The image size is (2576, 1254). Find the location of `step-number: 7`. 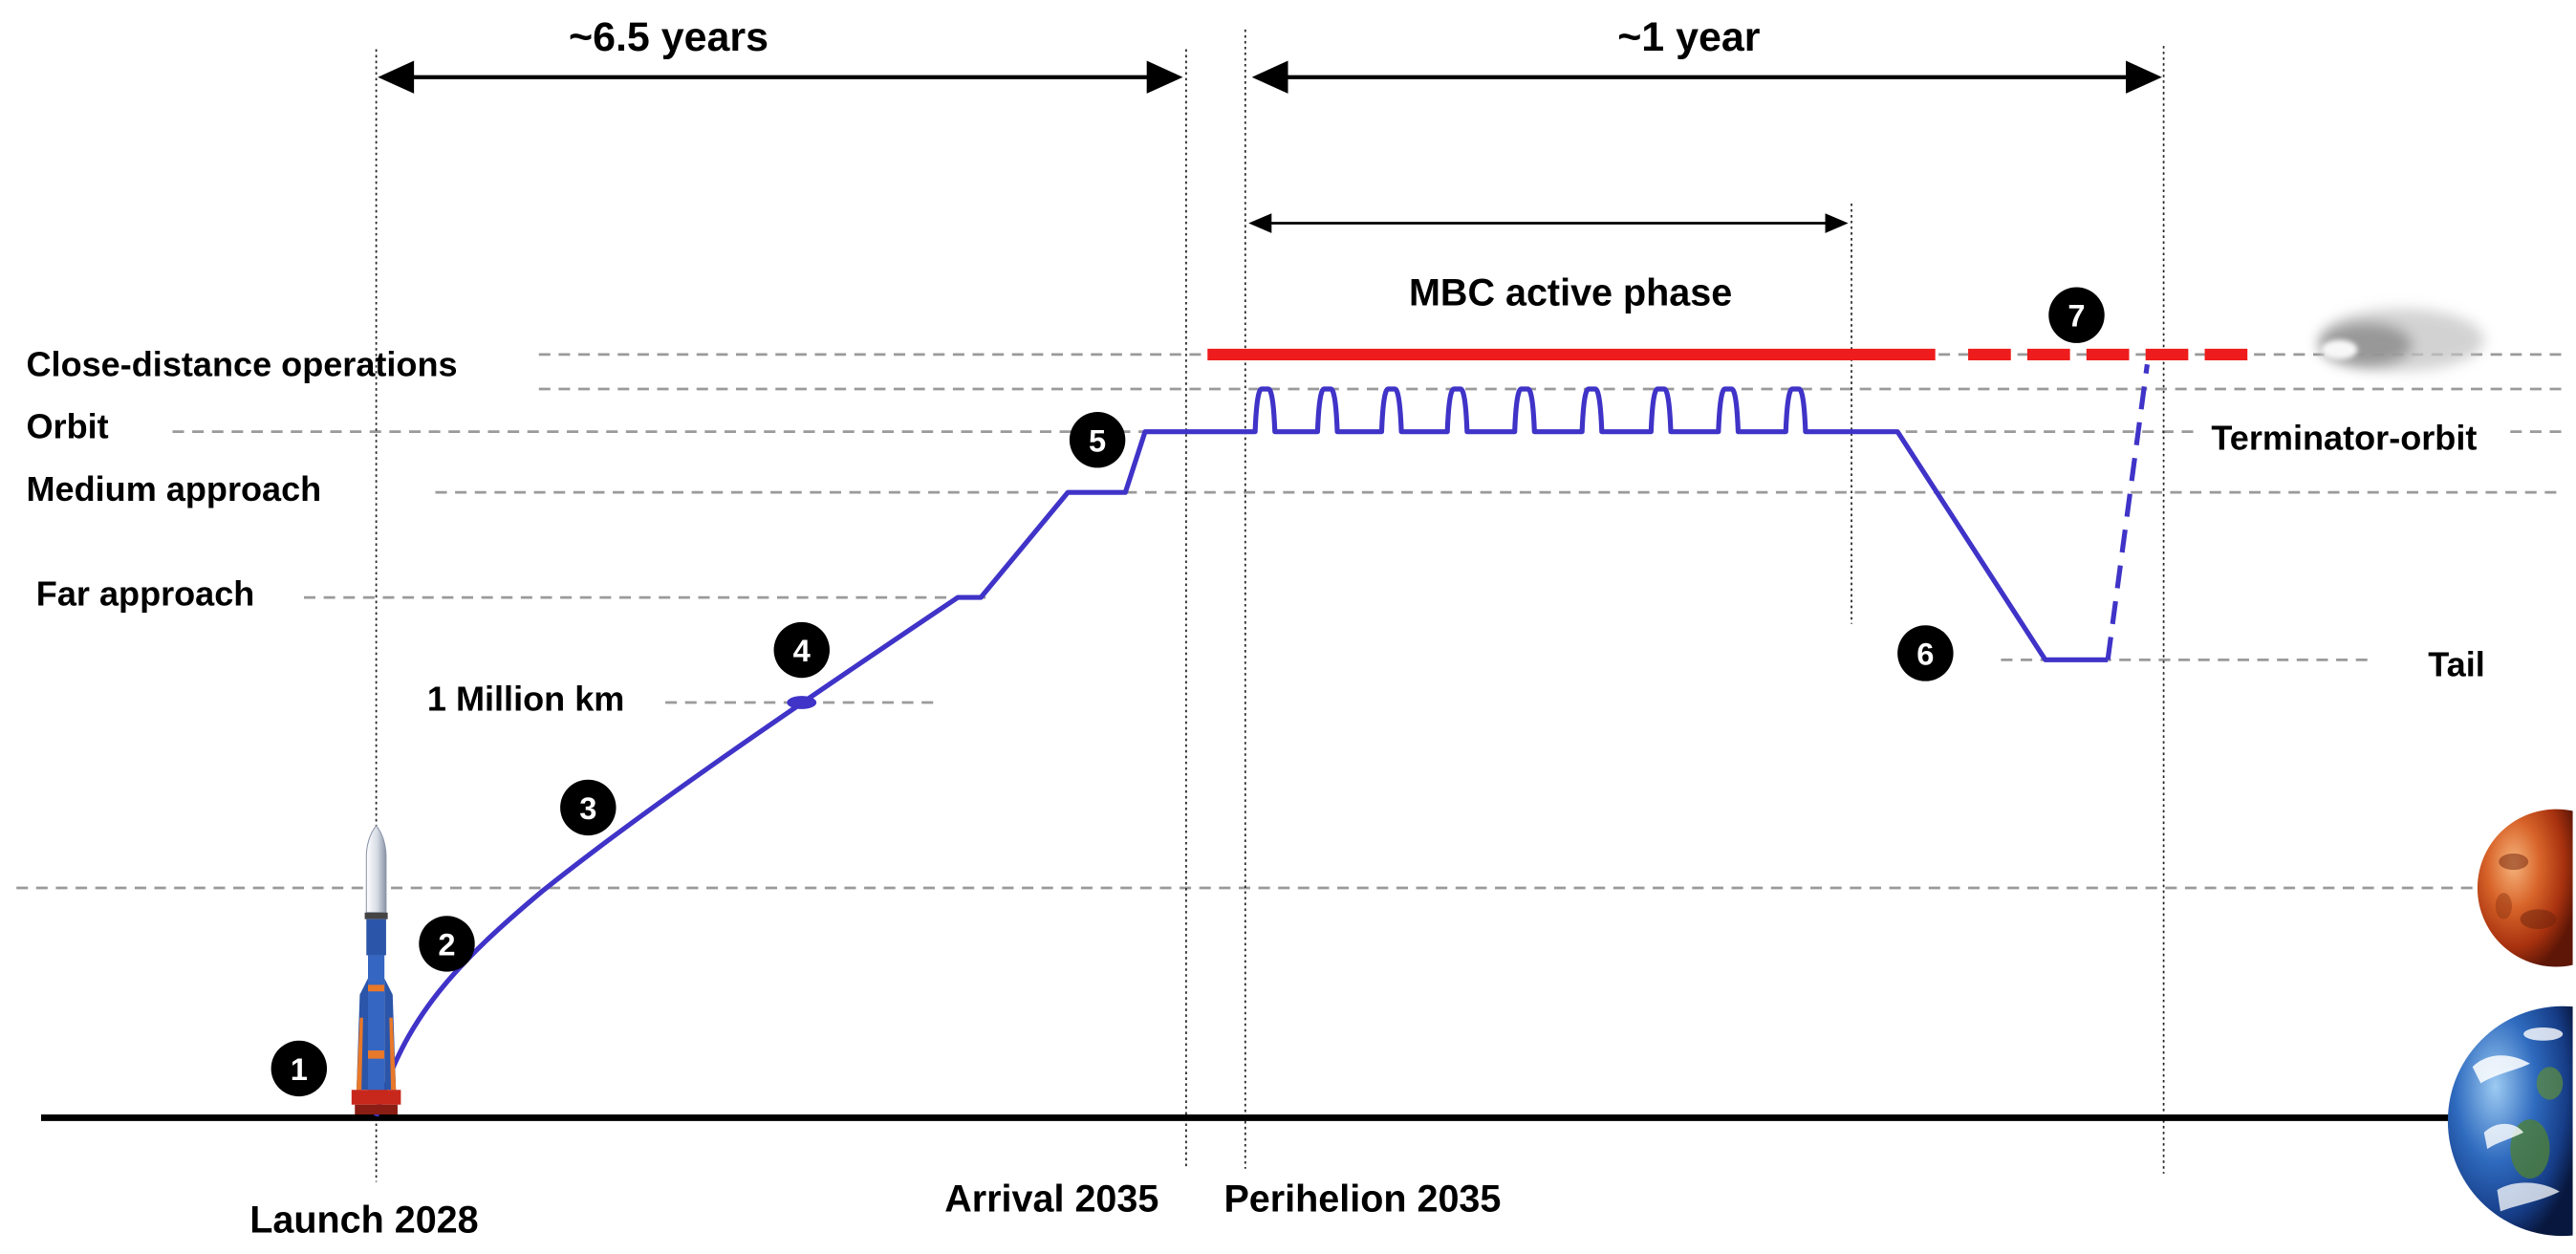

step-number: 7 is located at coordinates (2076, 316).